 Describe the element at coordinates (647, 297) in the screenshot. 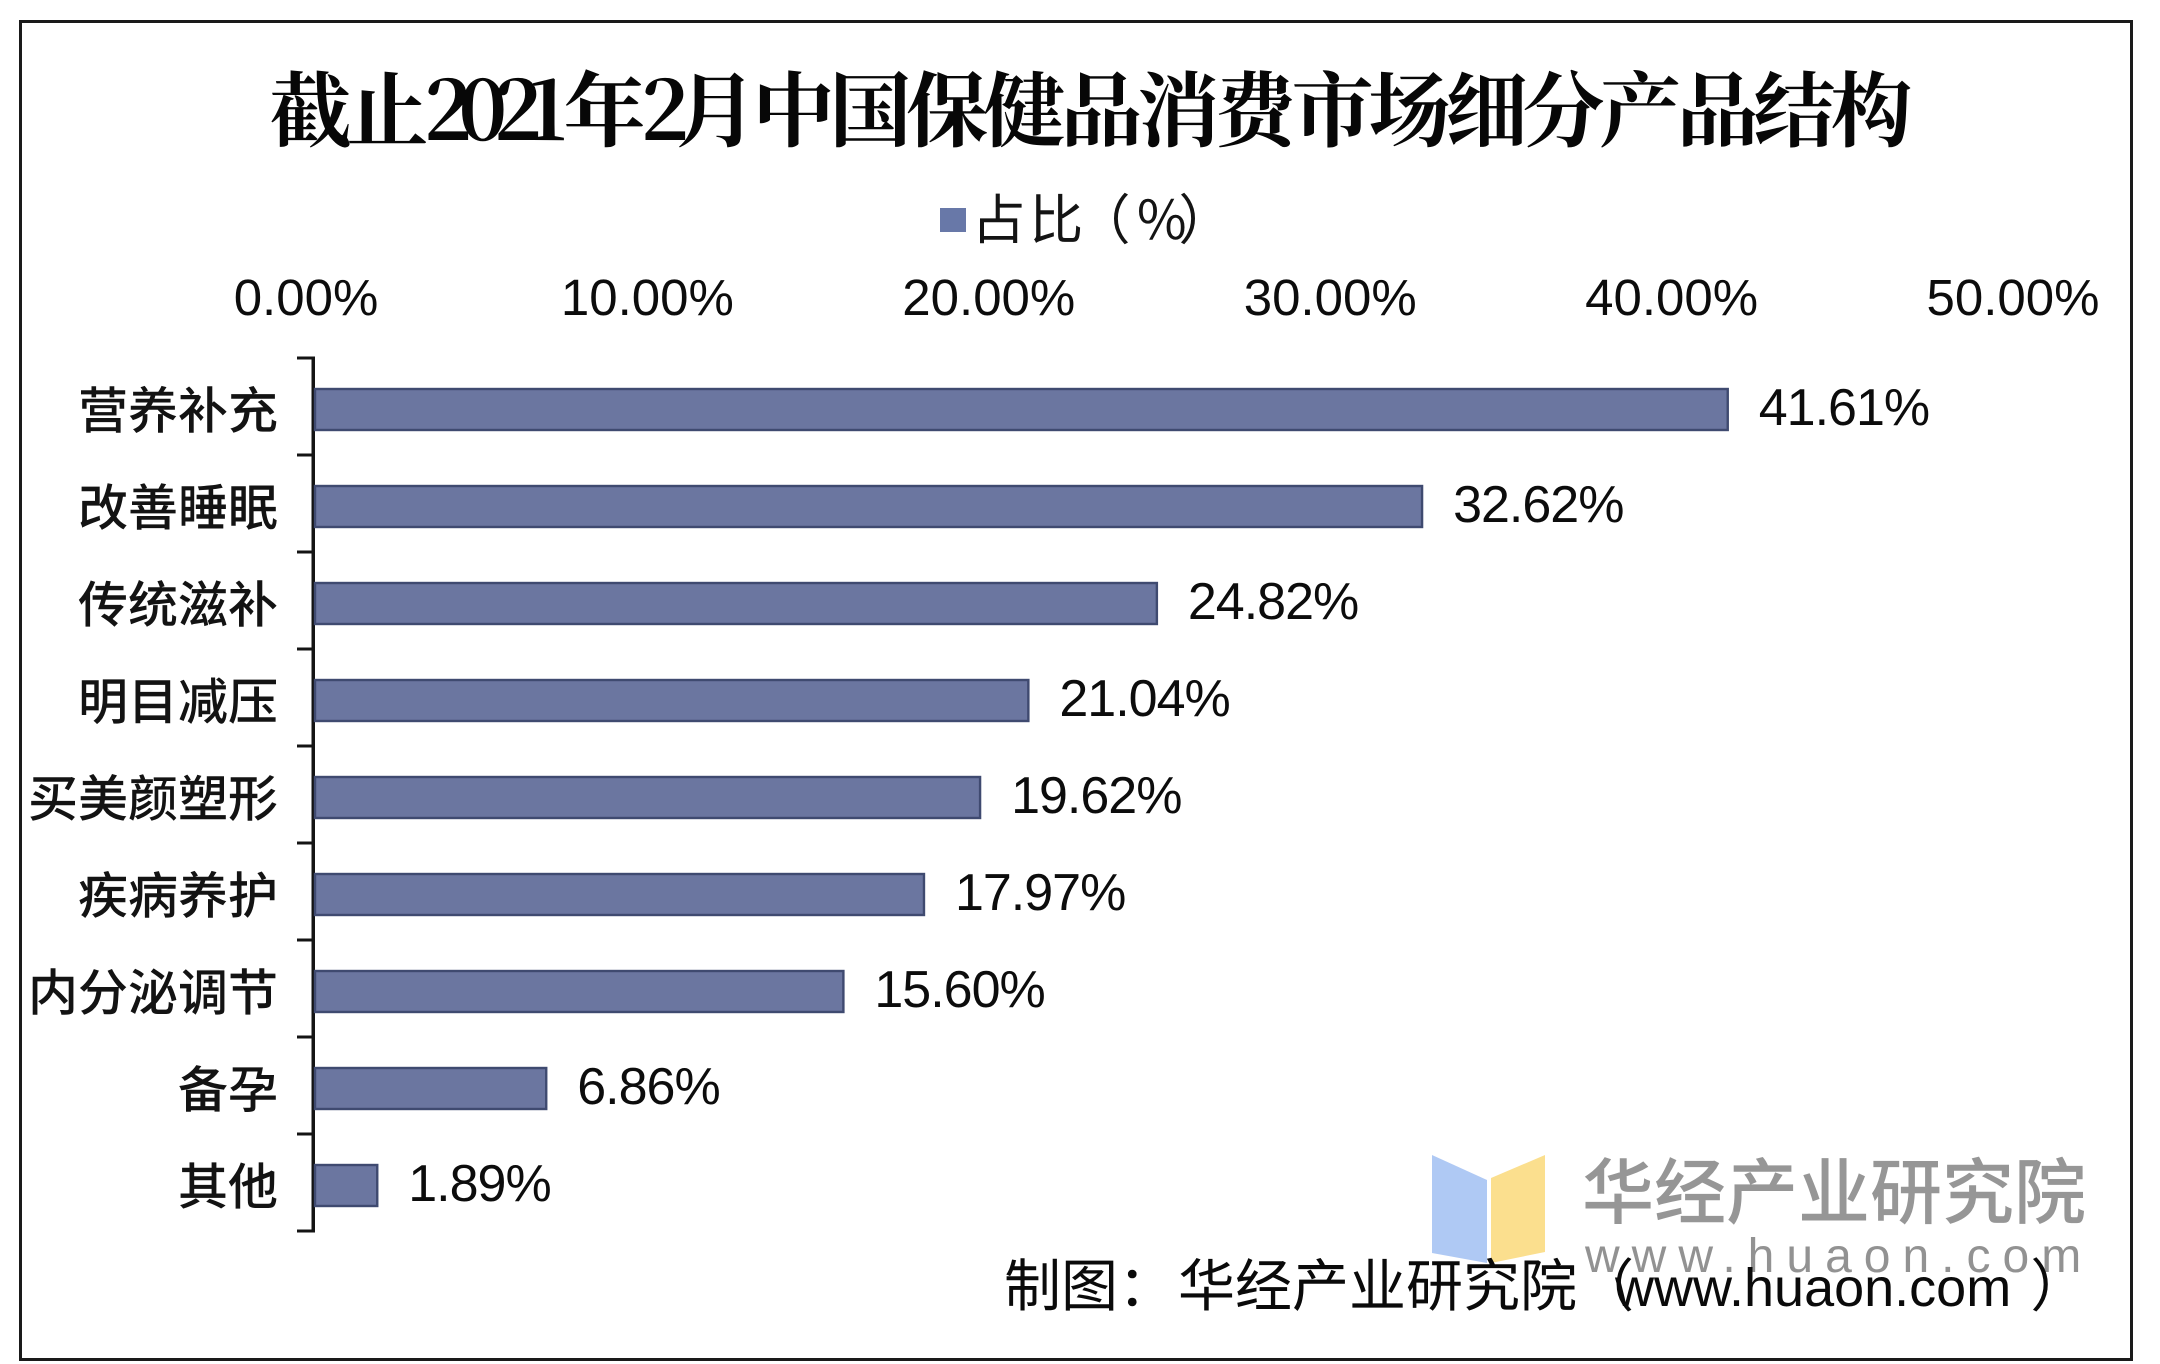

I see `svg-text: 10.00%` at that location.